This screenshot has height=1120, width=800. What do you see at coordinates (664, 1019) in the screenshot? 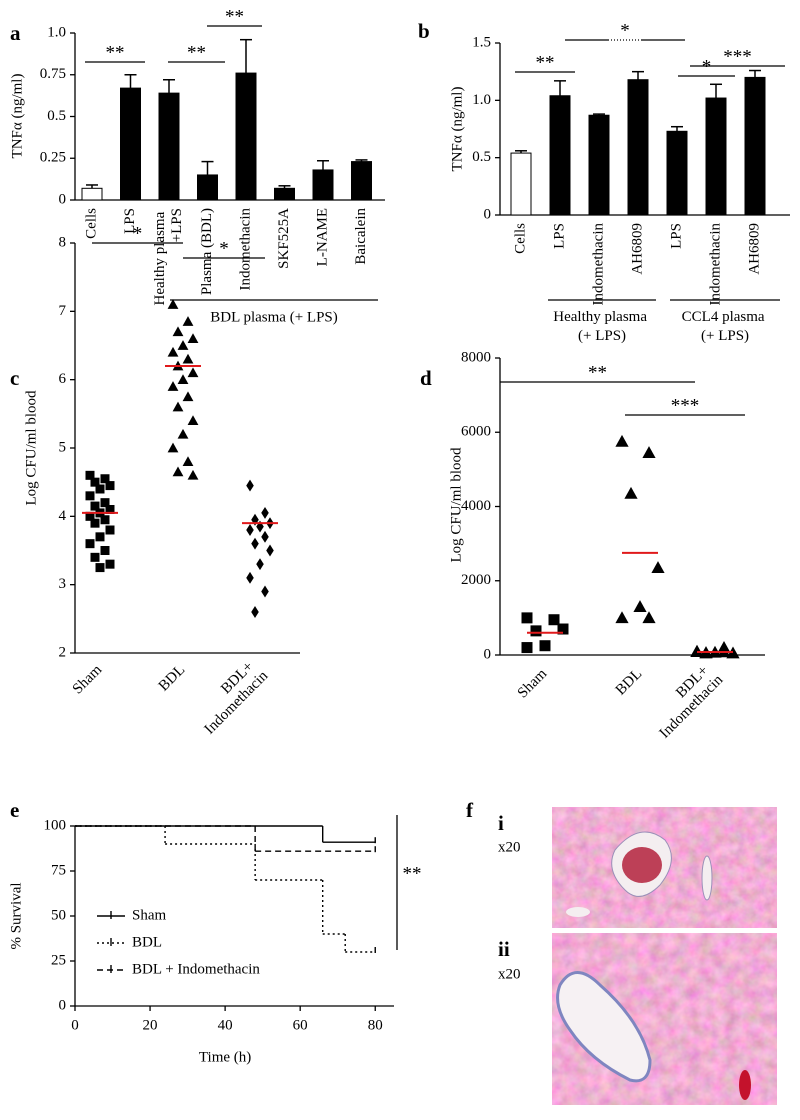
I see `histology-image` at bounding box center [664, 1019].